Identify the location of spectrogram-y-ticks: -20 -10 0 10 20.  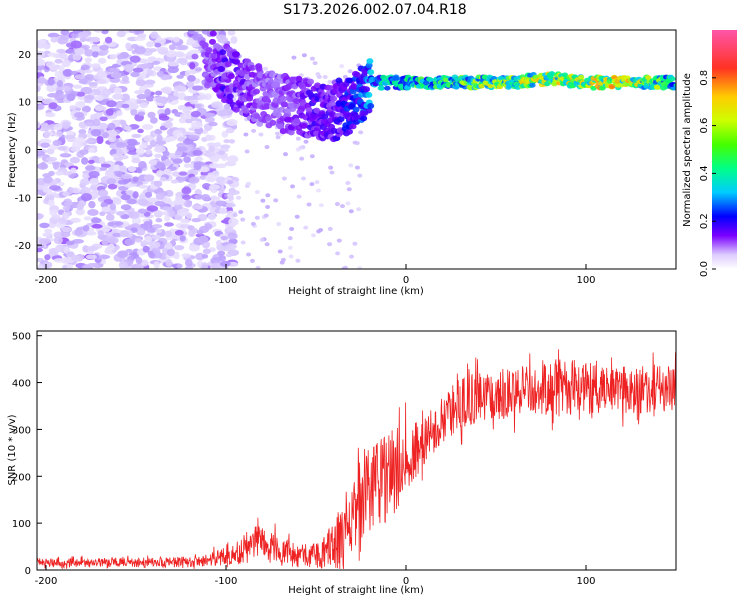
(28, 151).